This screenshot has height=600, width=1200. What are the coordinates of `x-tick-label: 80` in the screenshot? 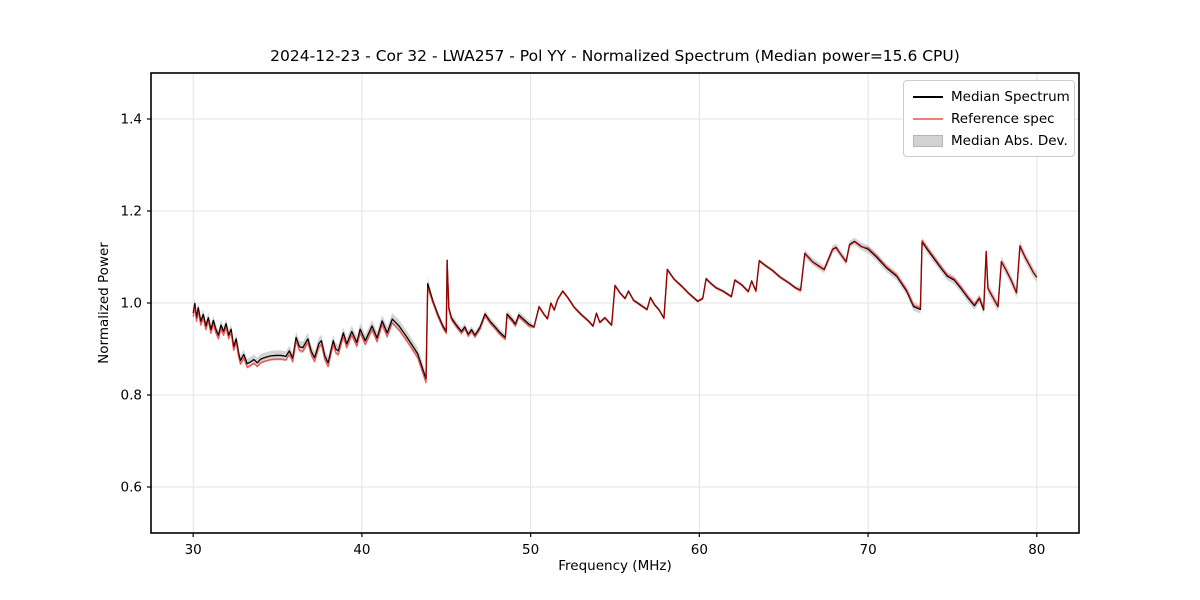 It's located at (1036, 550).